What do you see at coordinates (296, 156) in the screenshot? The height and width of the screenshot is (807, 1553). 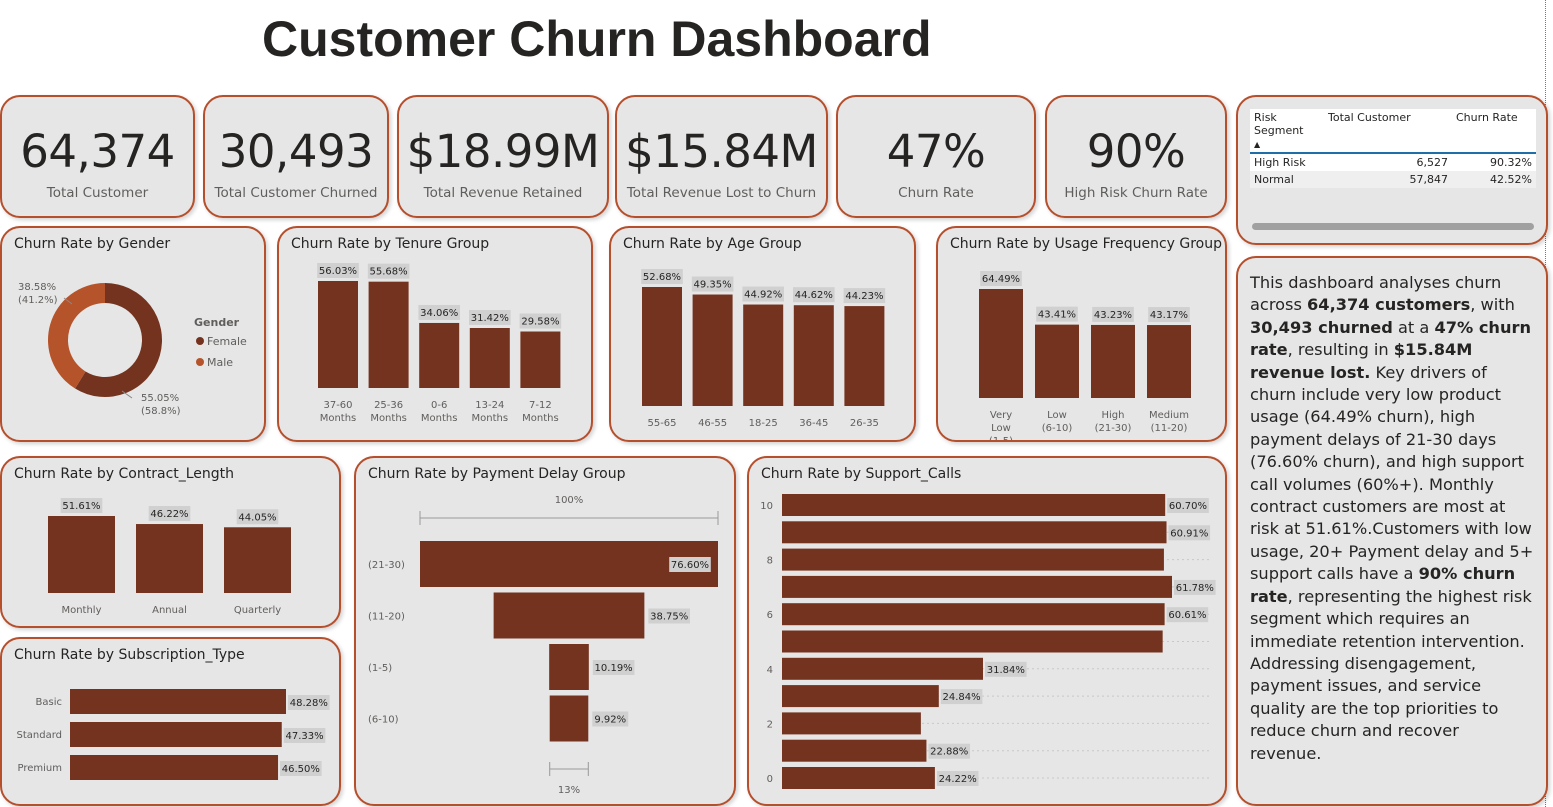 I see `kpi-card-total-churned: 30,493 Total Customer Churned` at bounding box center [296, 156].